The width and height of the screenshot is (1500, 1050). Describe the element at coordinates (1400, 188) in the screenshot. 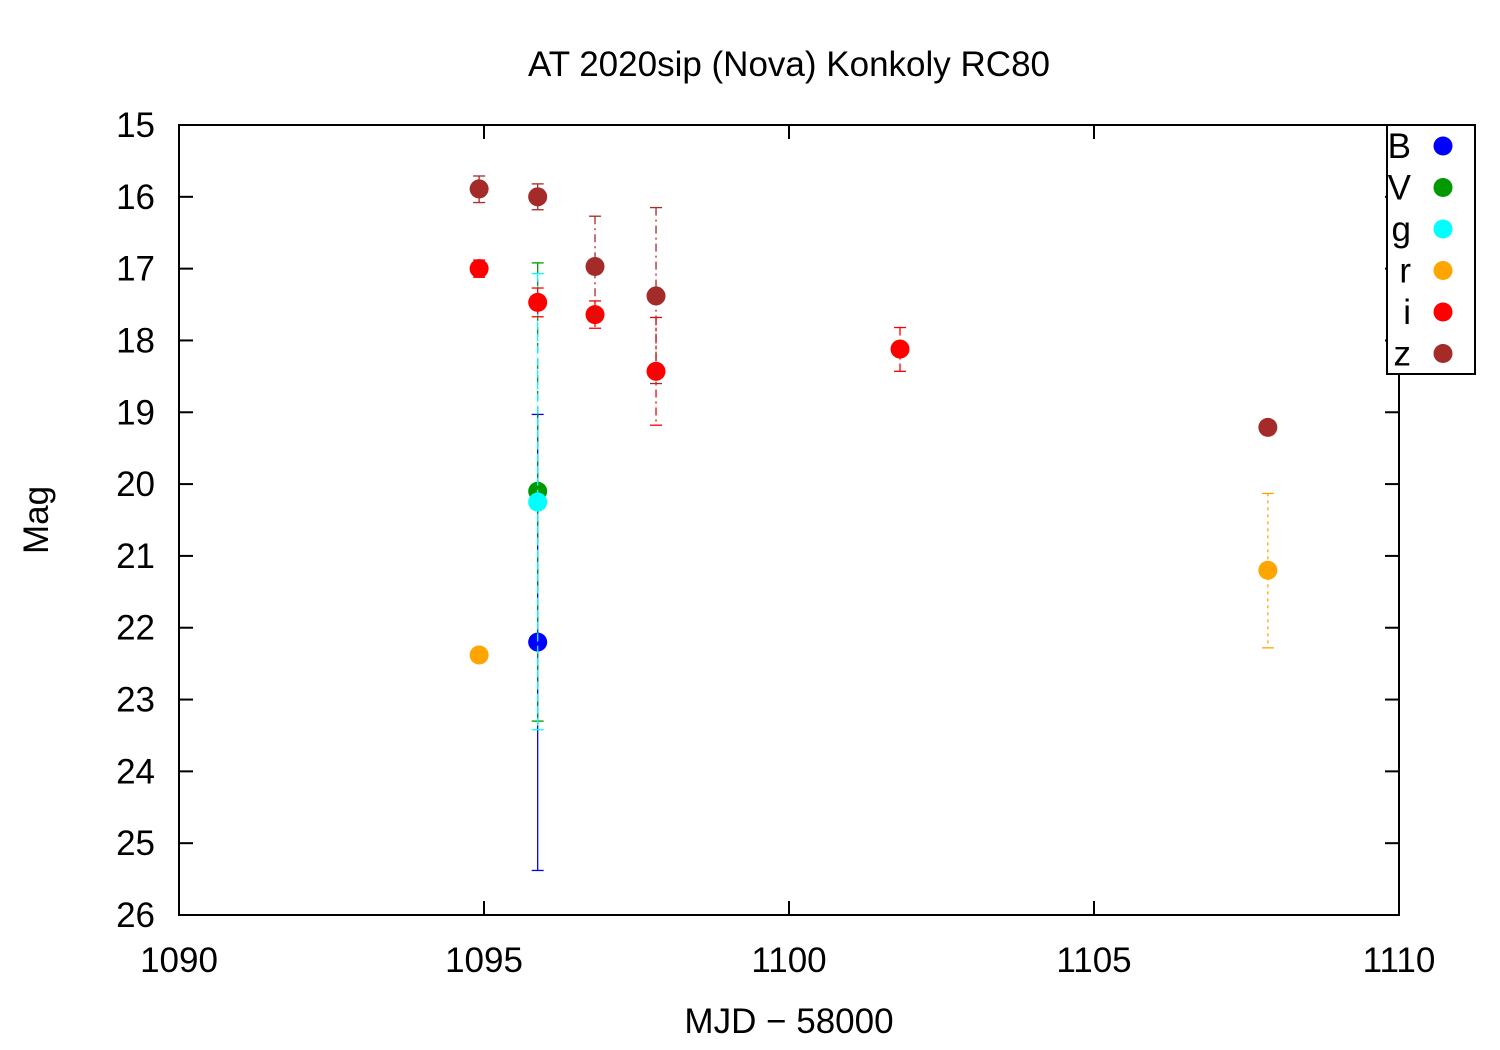

I see `legend-label: V` at that location.